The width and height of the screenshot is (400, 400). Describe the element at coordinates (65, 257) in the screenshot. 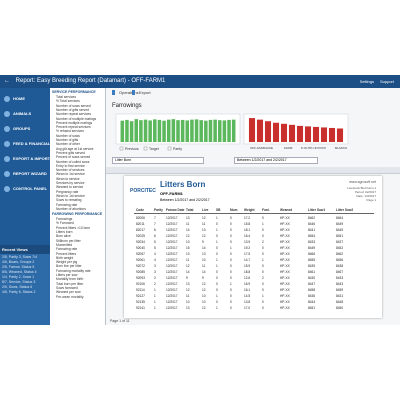

I see `tree-item: Birth weight` at that location.